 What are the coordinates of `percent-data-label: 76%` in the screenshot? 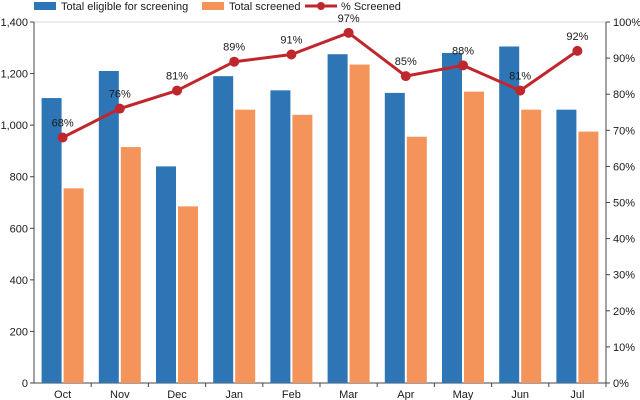 It's located at (120, 95).